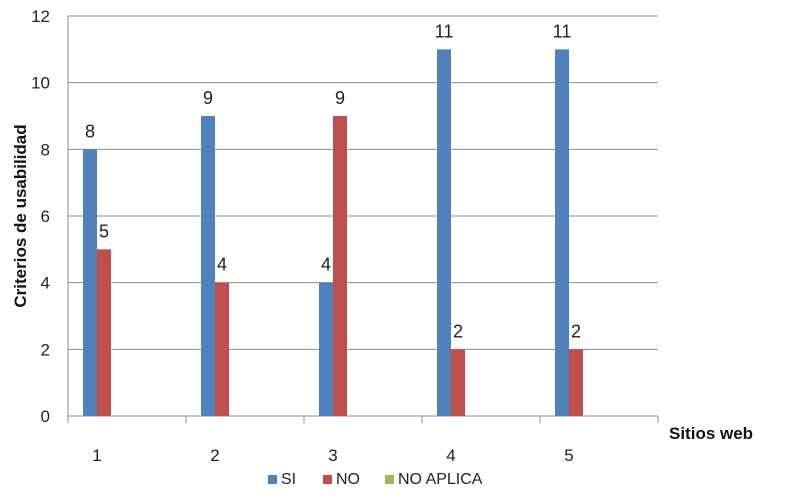 The image size is (798, 497). What do you see at coordinates (20, 215) in the screenshot?
I see `y-axis-title: Criterios de usabilidad` at bounding box center [20, 215].